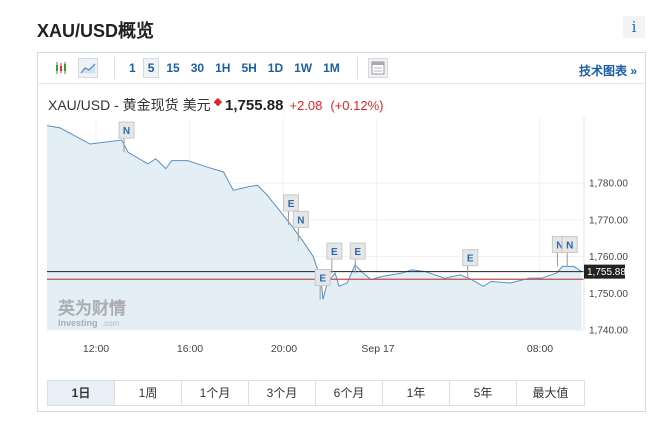 This screenshot has width=660, height=425. What do you see at coordinates (331, 68) in the screenshot?
I see `interval-1m: 1M` at bounding box center [331, 68].